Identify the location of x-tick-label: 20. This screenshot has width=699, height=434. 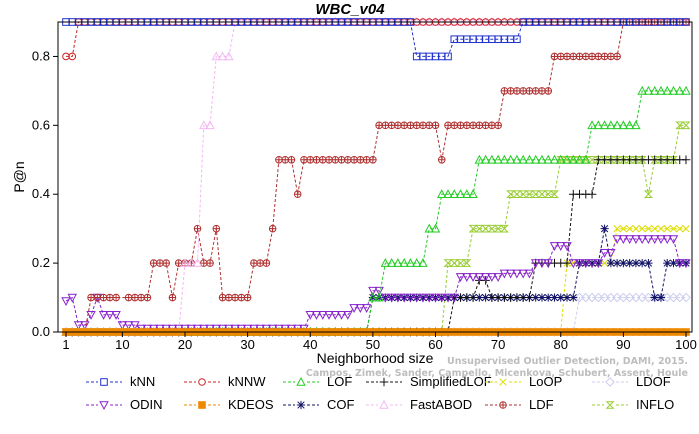
(185, 344).